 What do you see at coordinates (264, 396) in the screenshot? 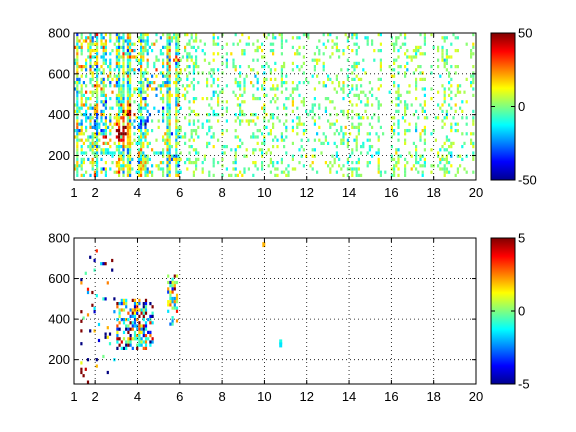
I see `x-tick-label: 10` at bounding box center [264, 396].